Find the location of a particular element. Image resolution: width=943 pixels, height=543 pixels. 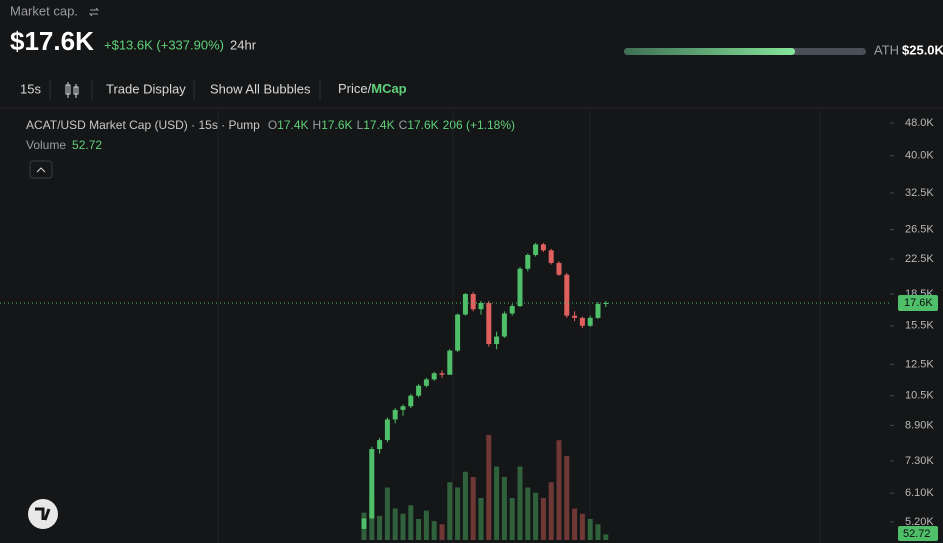

collapse-icon is located at coordinates (41, 170).